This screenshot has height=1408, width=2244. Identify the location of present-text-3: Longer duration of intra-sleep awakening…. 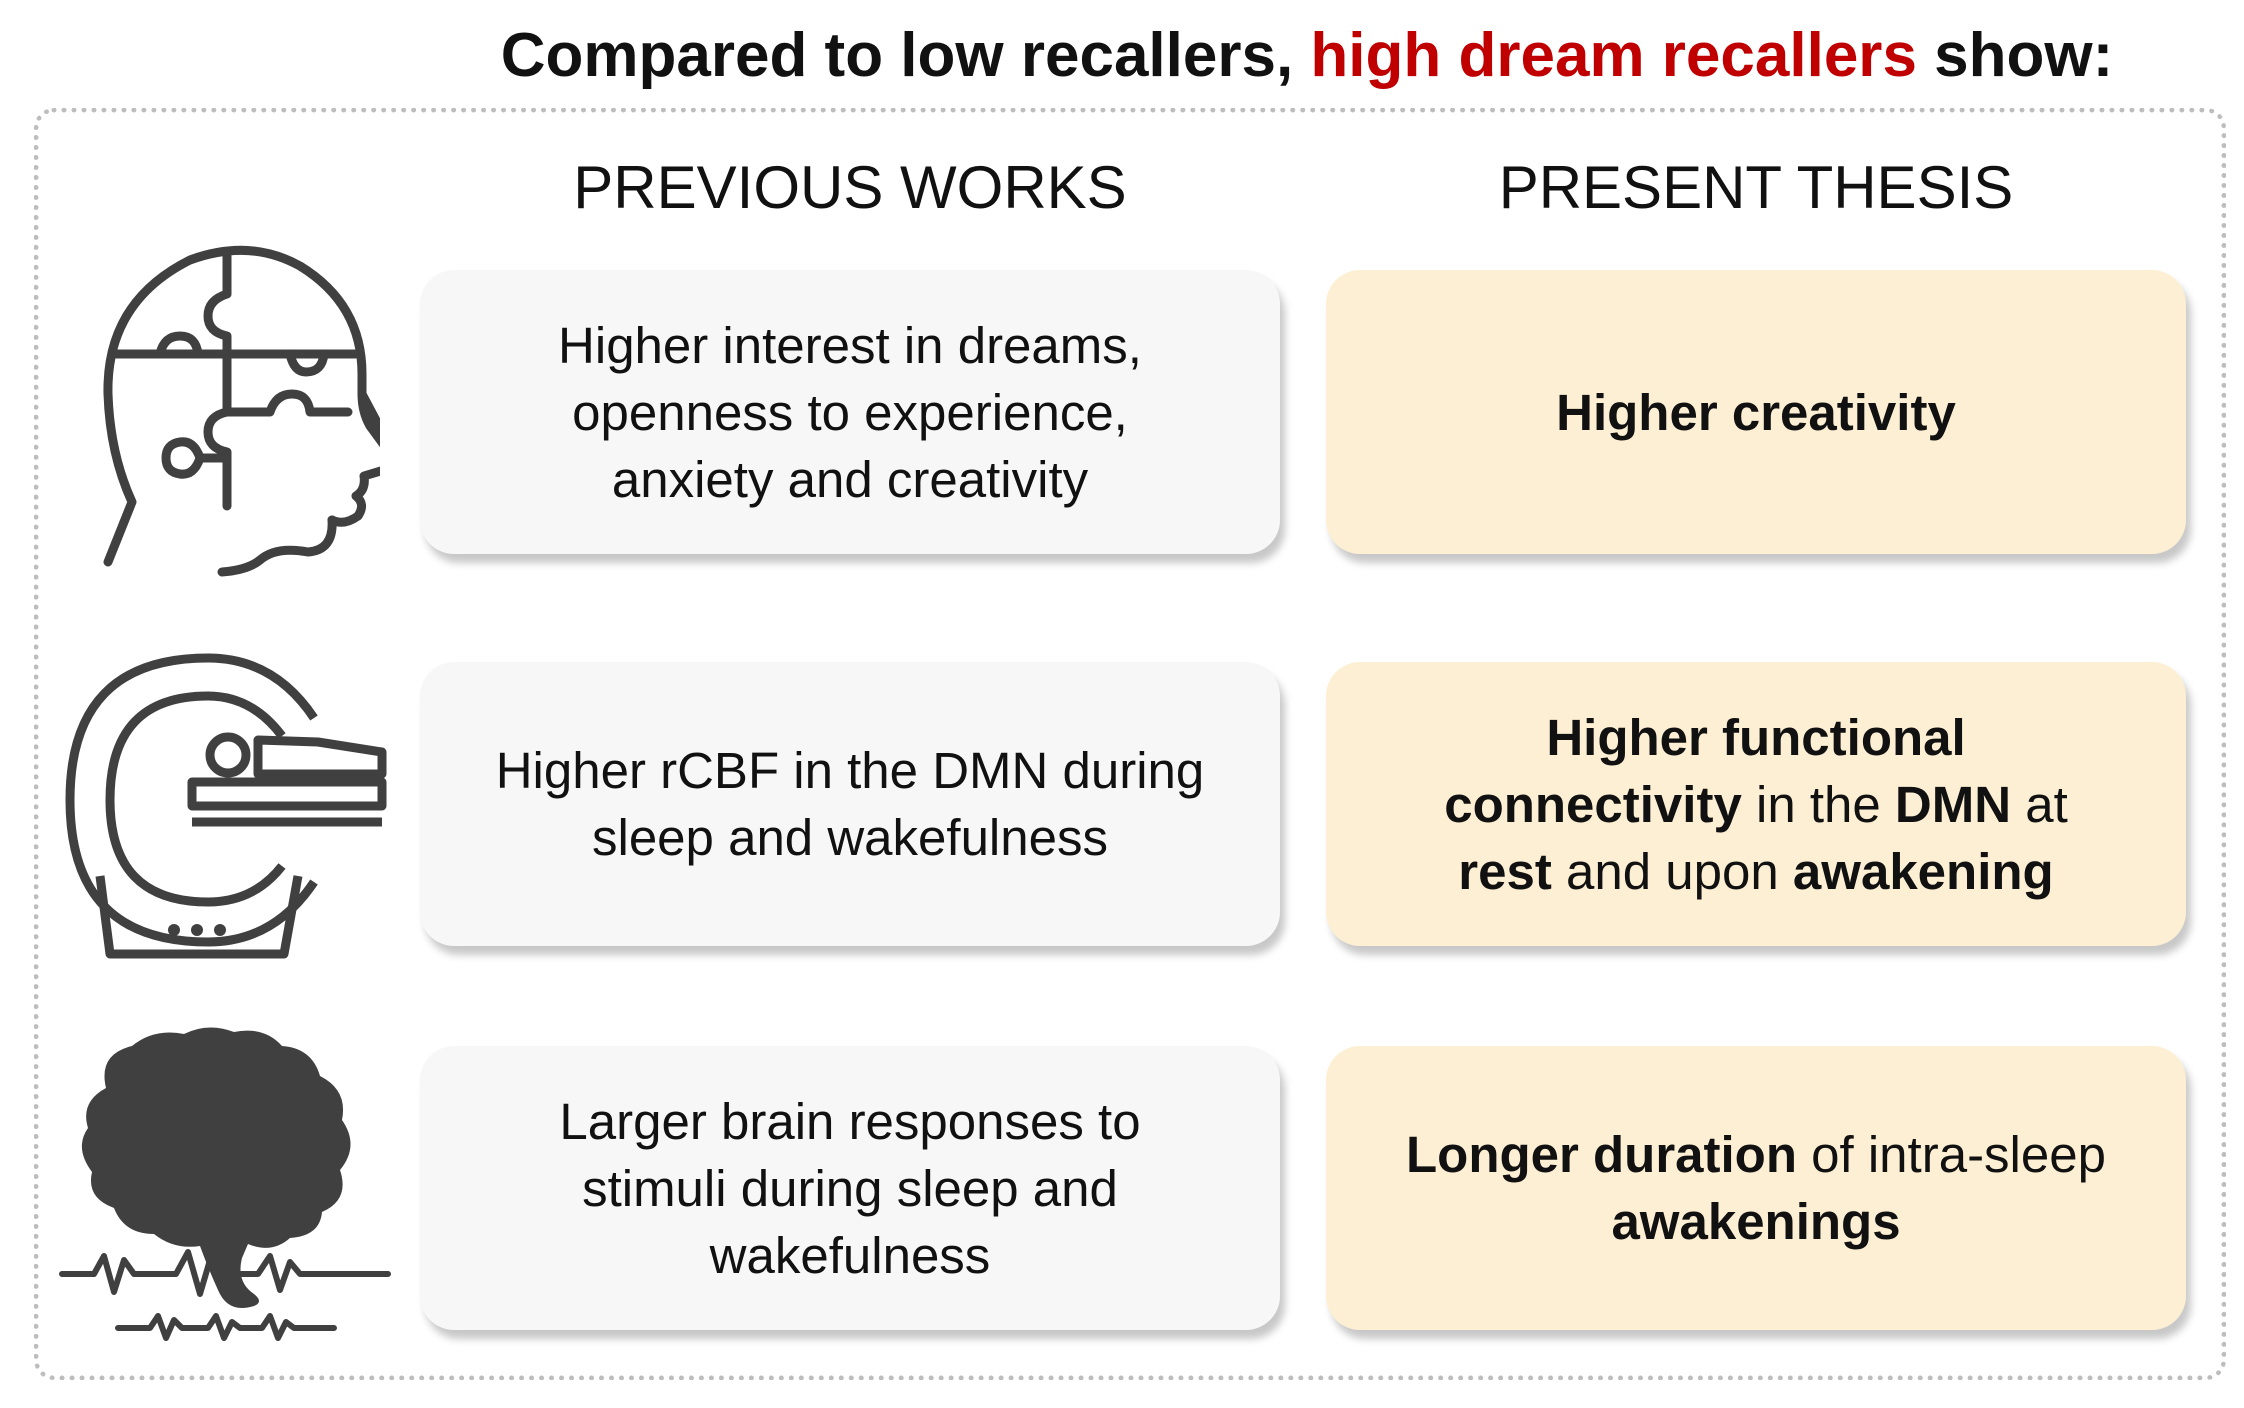
(1756, 1188).